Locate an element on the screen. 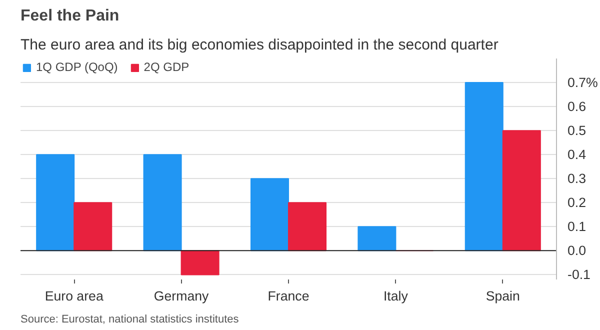 This screenshot has height=330, width=600. legend-label: 1Q GDP (QoQ) is located at coordinates (77, 67).